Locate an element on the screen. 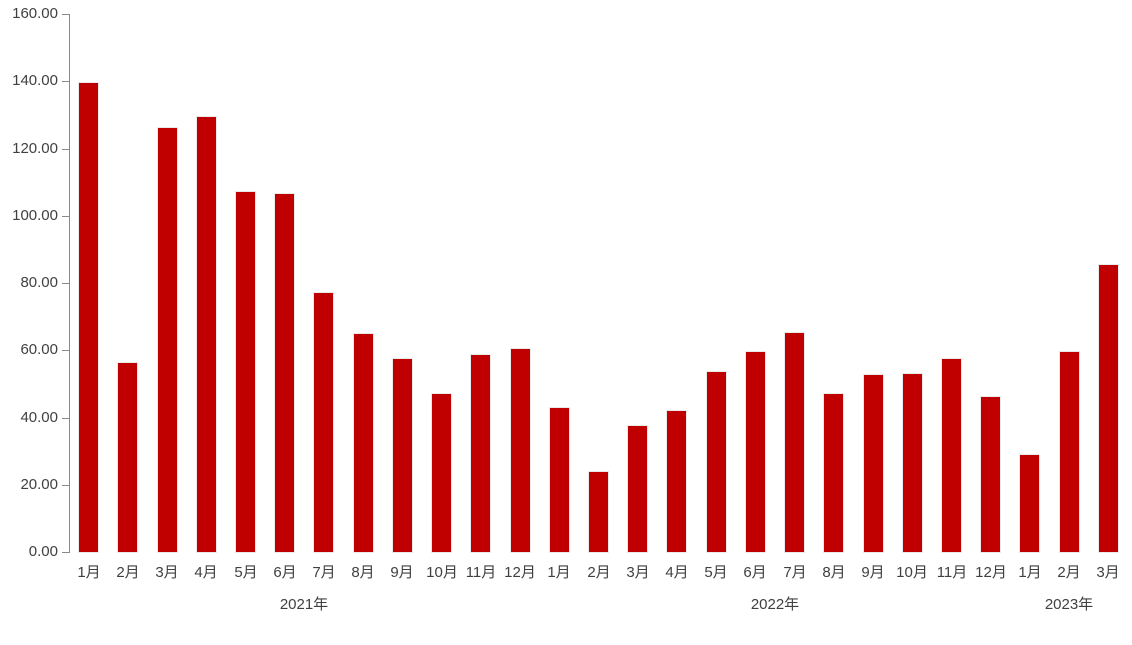 The image size is (1132, 645). y-tick-label: 80.00 is located at coordinates (39, 282).